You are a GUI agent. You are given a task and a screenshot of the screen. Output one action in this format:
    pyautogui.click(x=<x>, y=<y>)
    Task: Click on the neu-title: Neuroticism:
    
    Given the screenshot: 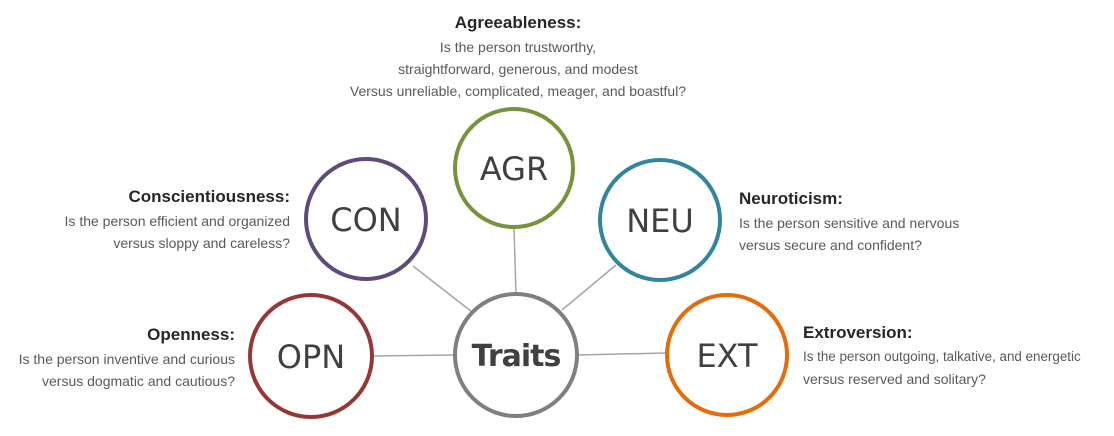 What is the action you would take?
    pyautogui.click(x=791, y=198)
    